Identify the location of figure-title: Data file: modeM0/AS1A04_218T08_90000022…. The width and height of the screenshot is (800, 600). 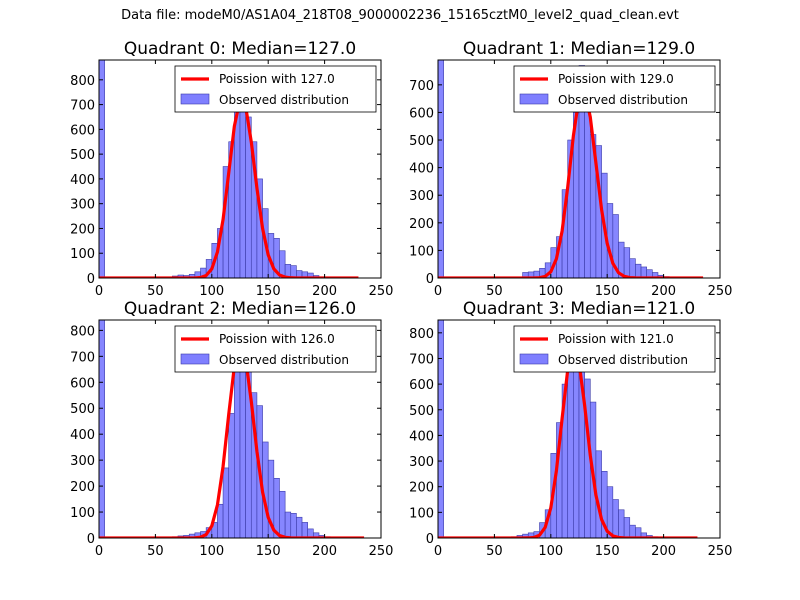
(400, 15).